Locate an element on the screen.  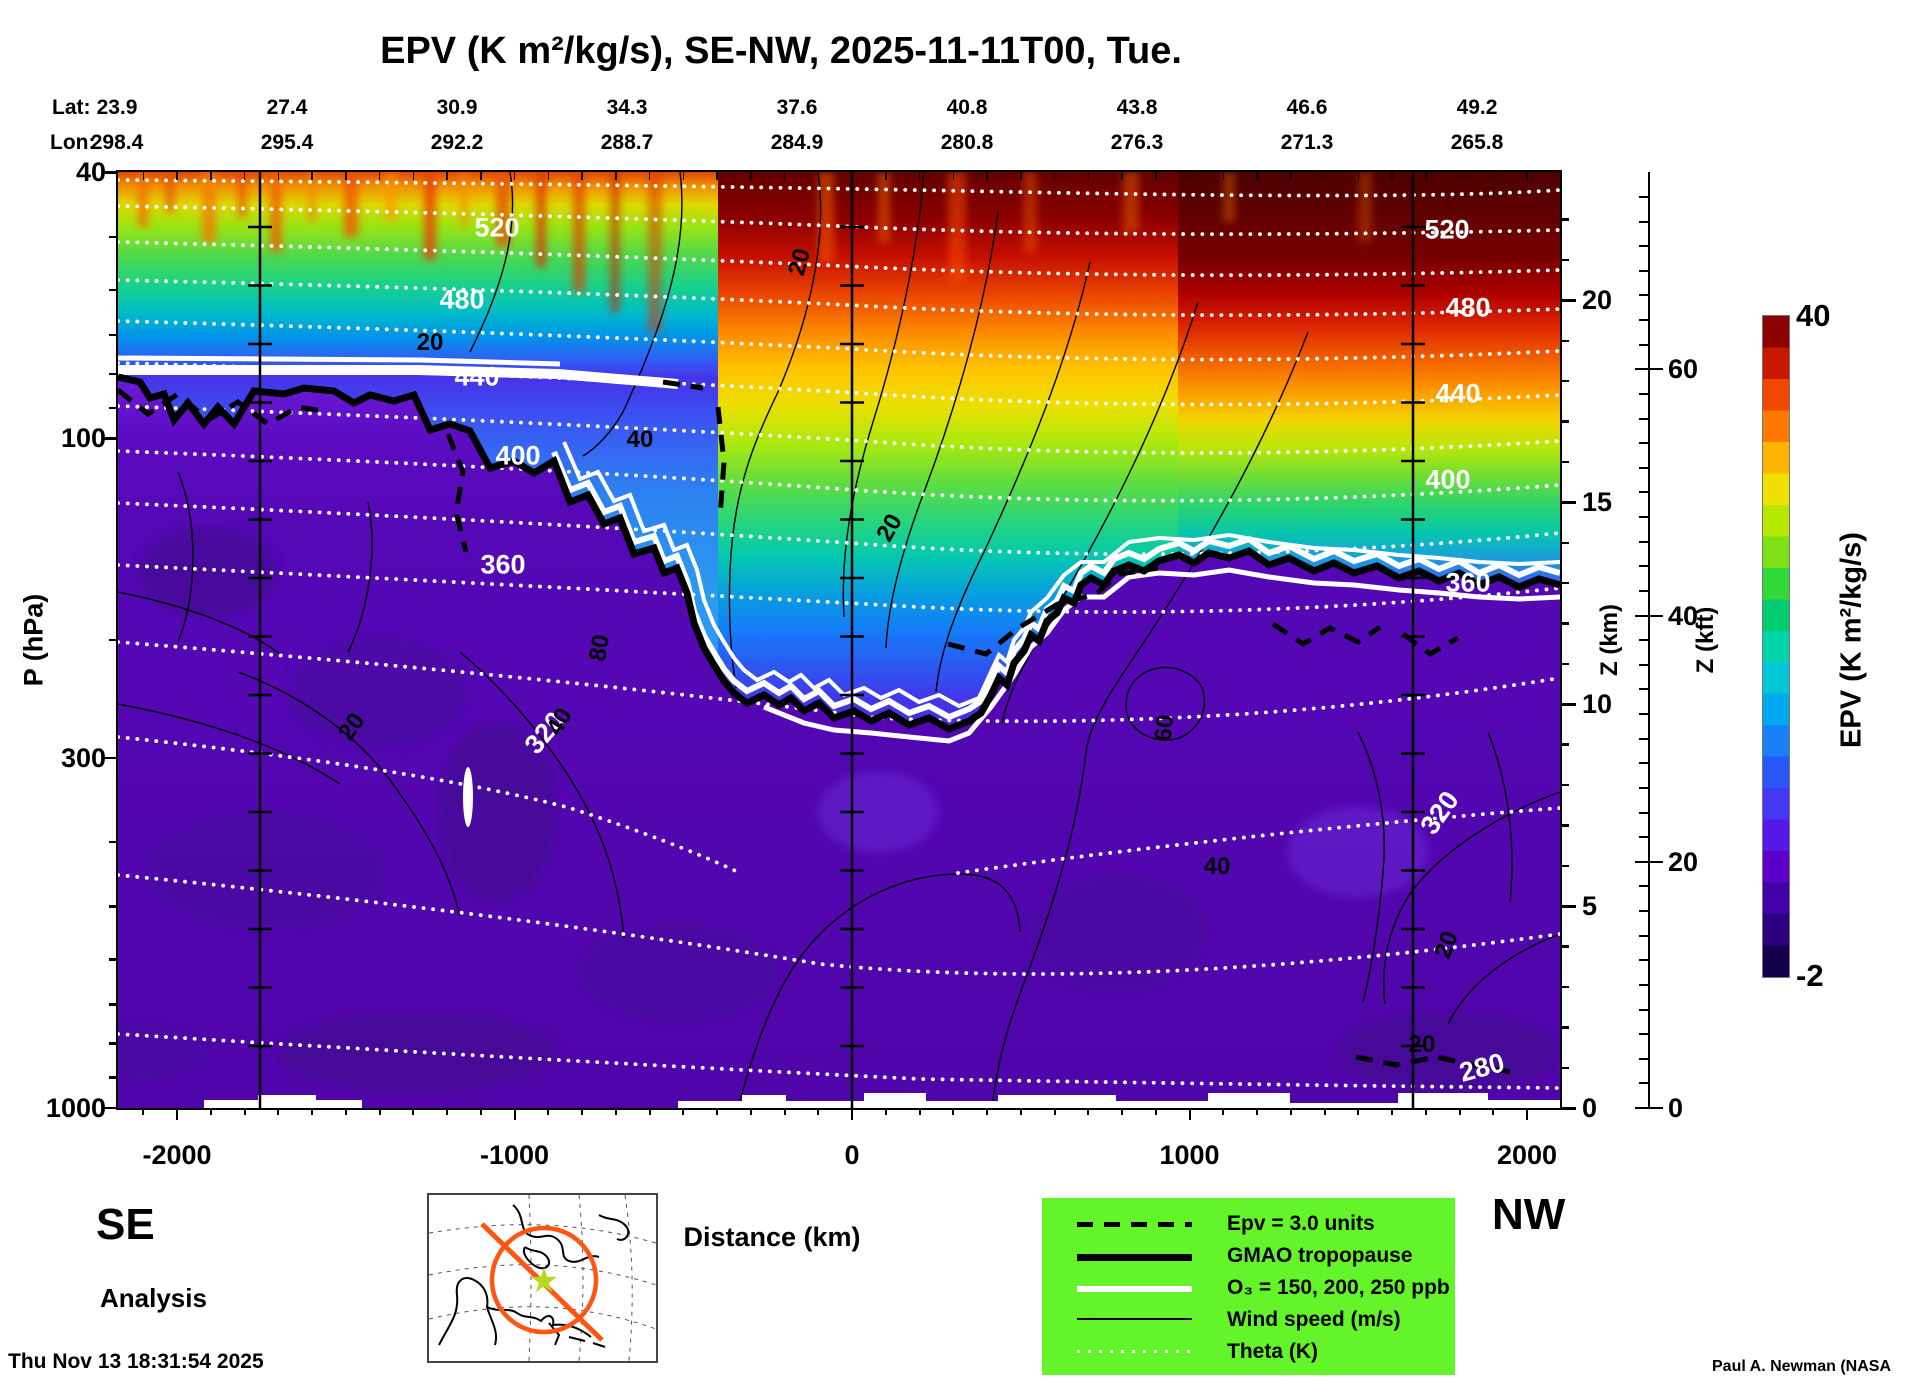
zkft-tick-label: 60 is located at coordinates (1683, 369).